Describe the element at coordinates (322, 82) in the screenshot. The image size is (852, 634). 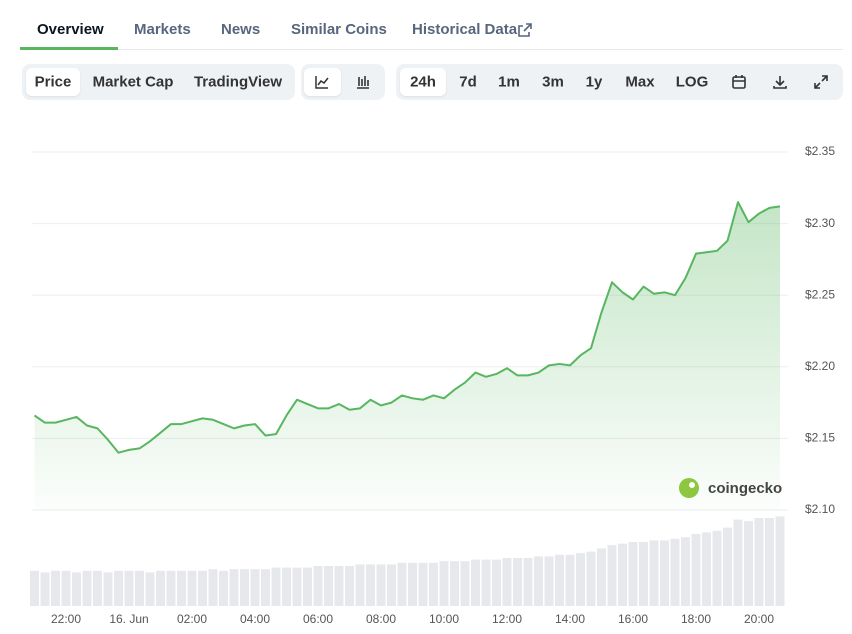
I see `line-icon` at that location.